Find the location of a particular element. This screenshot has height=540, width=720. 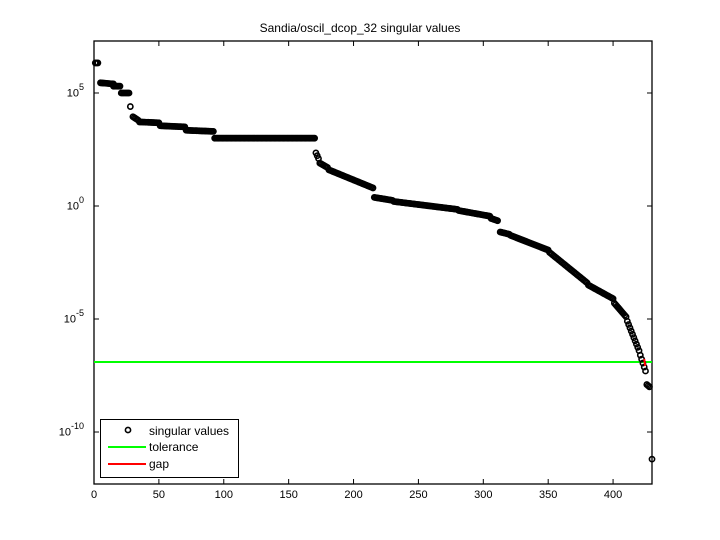

x-tick-label: 300 is located at coordinates (483, 495).